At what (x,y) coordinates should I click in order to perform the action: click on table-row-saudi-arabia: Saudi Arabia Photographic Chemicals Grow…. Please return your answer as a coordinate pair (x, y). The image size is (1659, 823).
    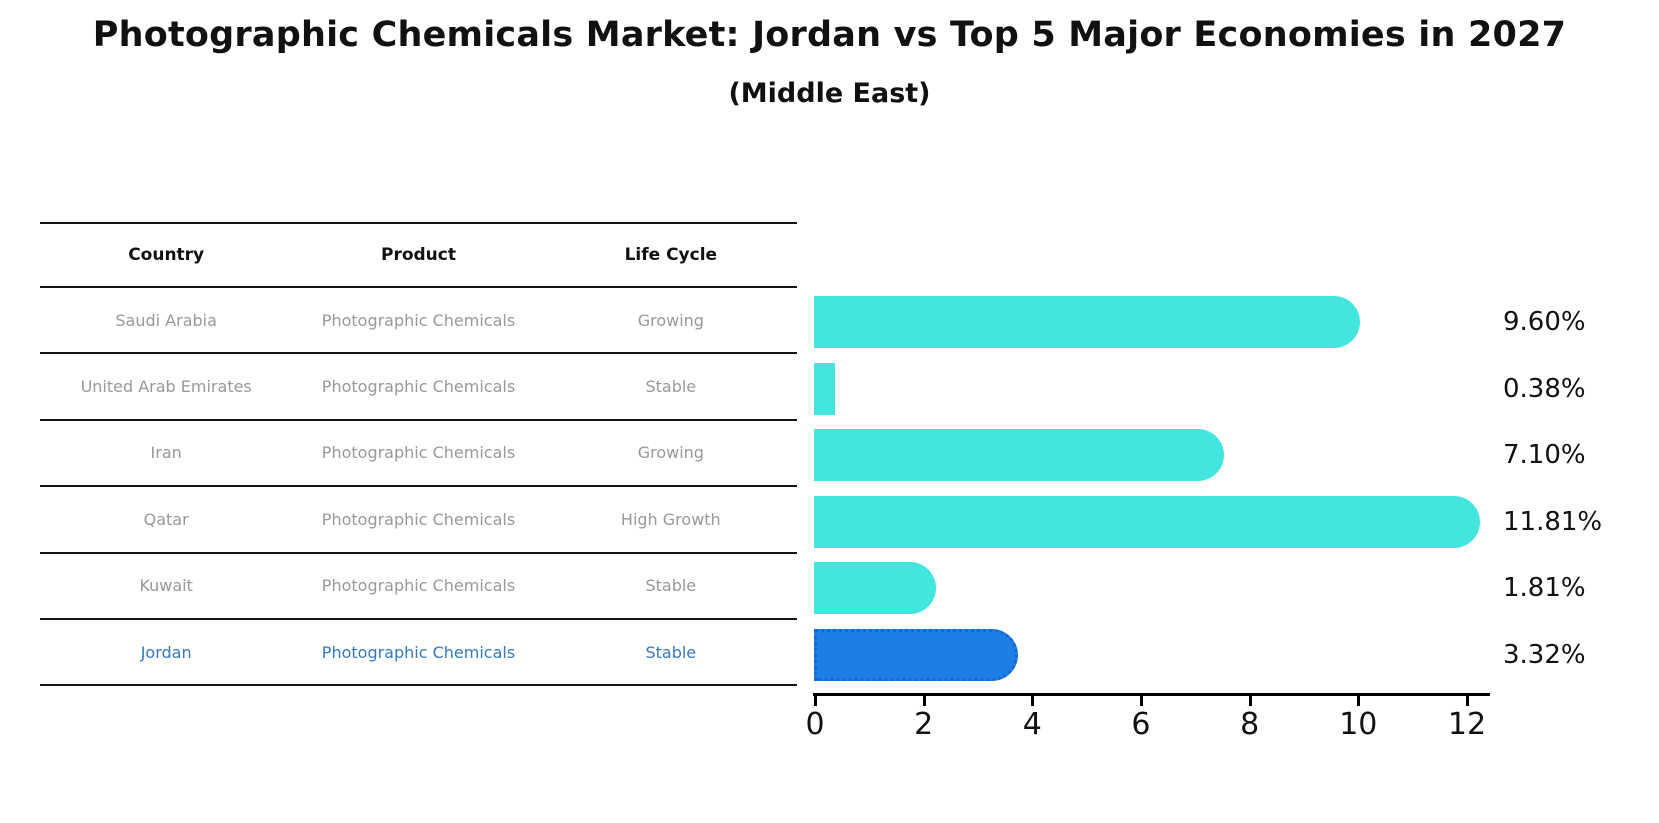
    Looking at the image, I should click on (418, 321).